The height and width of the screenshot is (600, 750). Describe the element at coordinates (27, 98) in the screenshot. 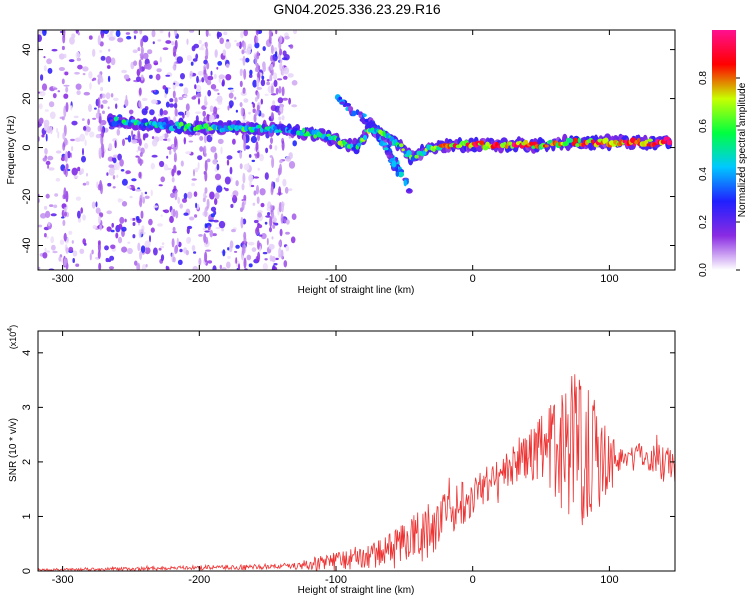

I see `y-tick-label: 20` at that location.